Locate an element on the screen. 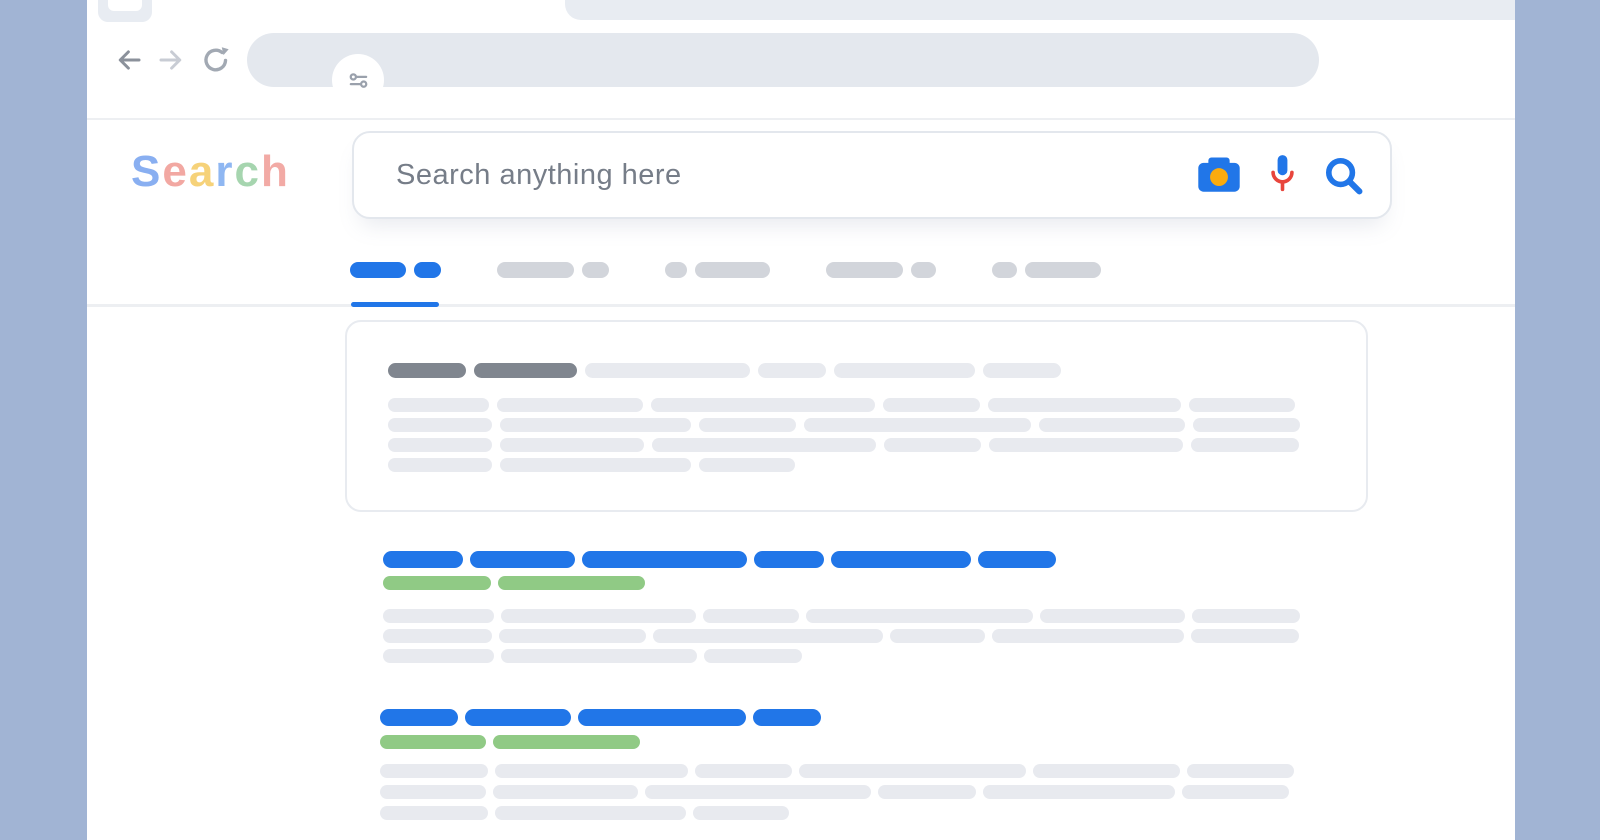 The image size is (1600, 840). tune-sliders-icon is located at coordinates (358, 80).